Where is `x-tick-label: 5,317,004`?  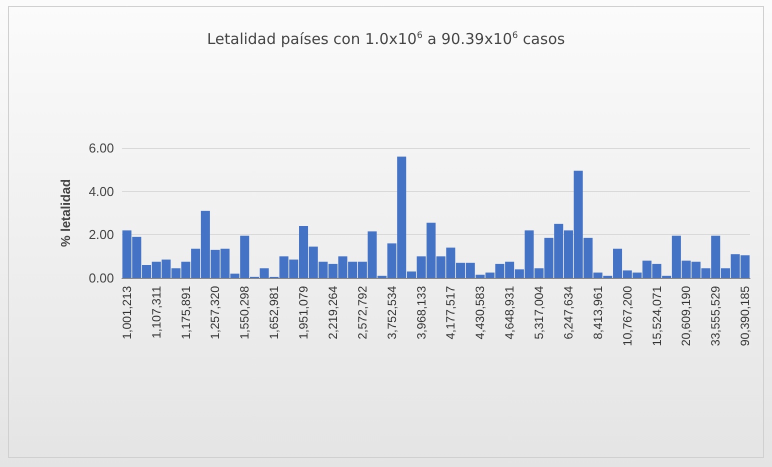
x-tick-label: 5,317,004 is located at coordinates (539, 313).